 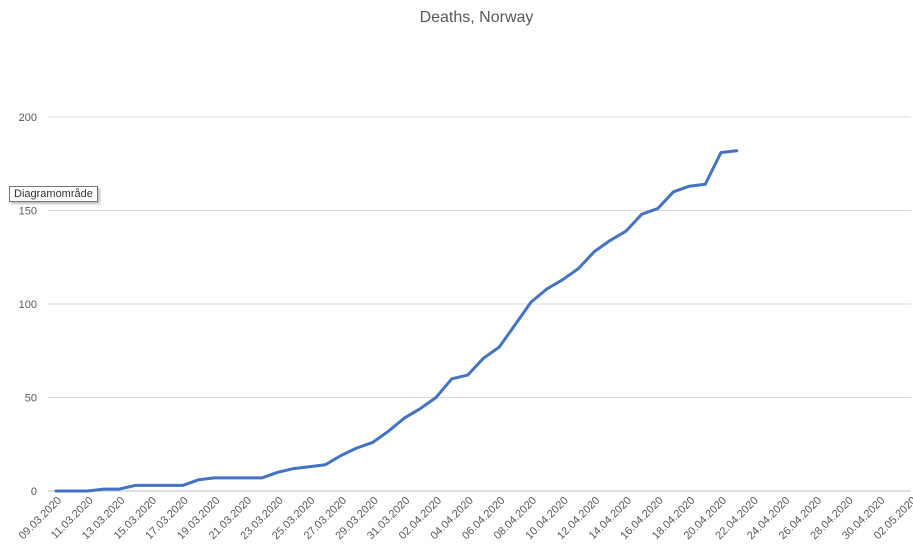 What do you see at coordinates (28, 212) in the screenshot?
I see `y-tick-label: 150` at bounding box center [28, 212].